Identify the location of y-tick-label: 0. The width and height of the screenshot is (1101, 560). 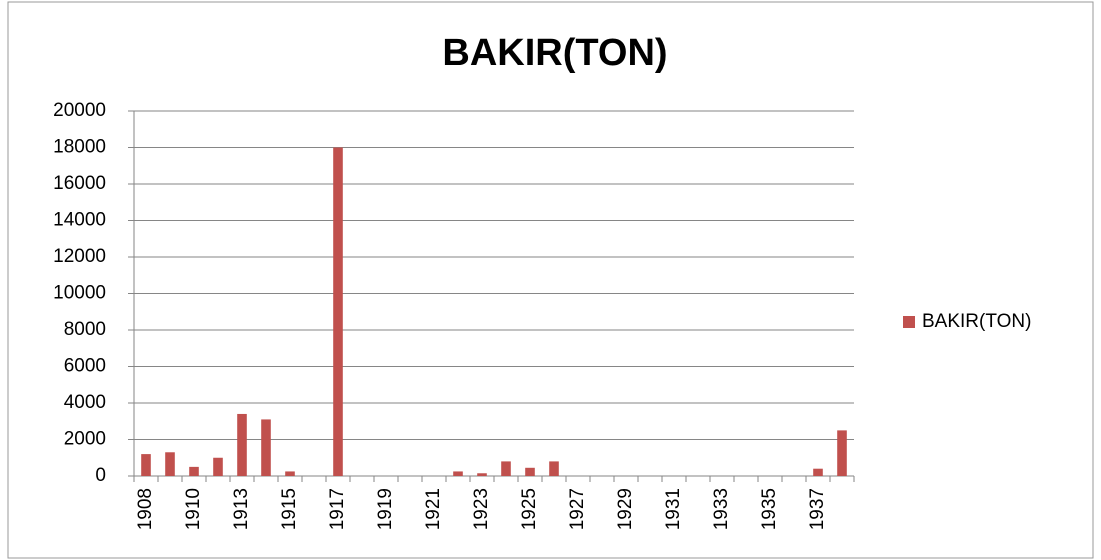
(100, 475).